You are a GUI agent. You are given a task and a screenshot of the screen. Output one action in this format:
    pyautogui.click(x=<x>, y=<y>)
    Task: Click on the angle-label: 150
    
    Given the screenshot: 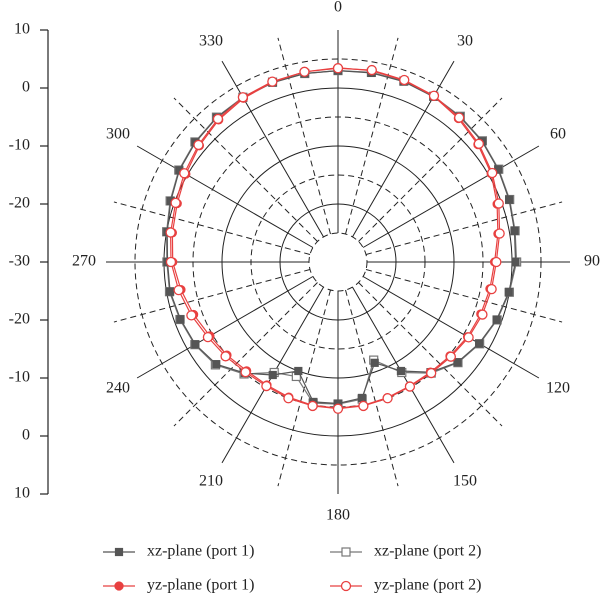 What is the action you would take?
    pyautogui.click(x=465, y=481)
    